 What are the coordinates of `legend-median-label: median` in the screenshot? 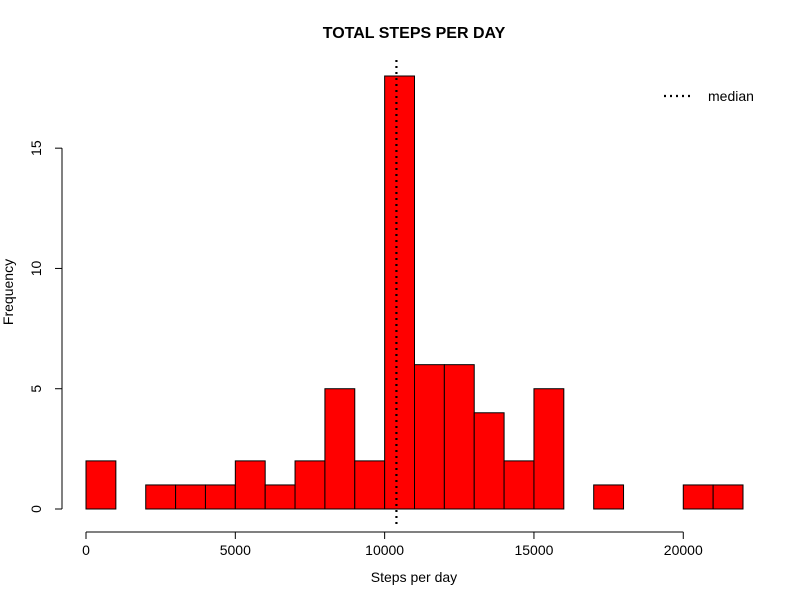 It's located at (731, 96).